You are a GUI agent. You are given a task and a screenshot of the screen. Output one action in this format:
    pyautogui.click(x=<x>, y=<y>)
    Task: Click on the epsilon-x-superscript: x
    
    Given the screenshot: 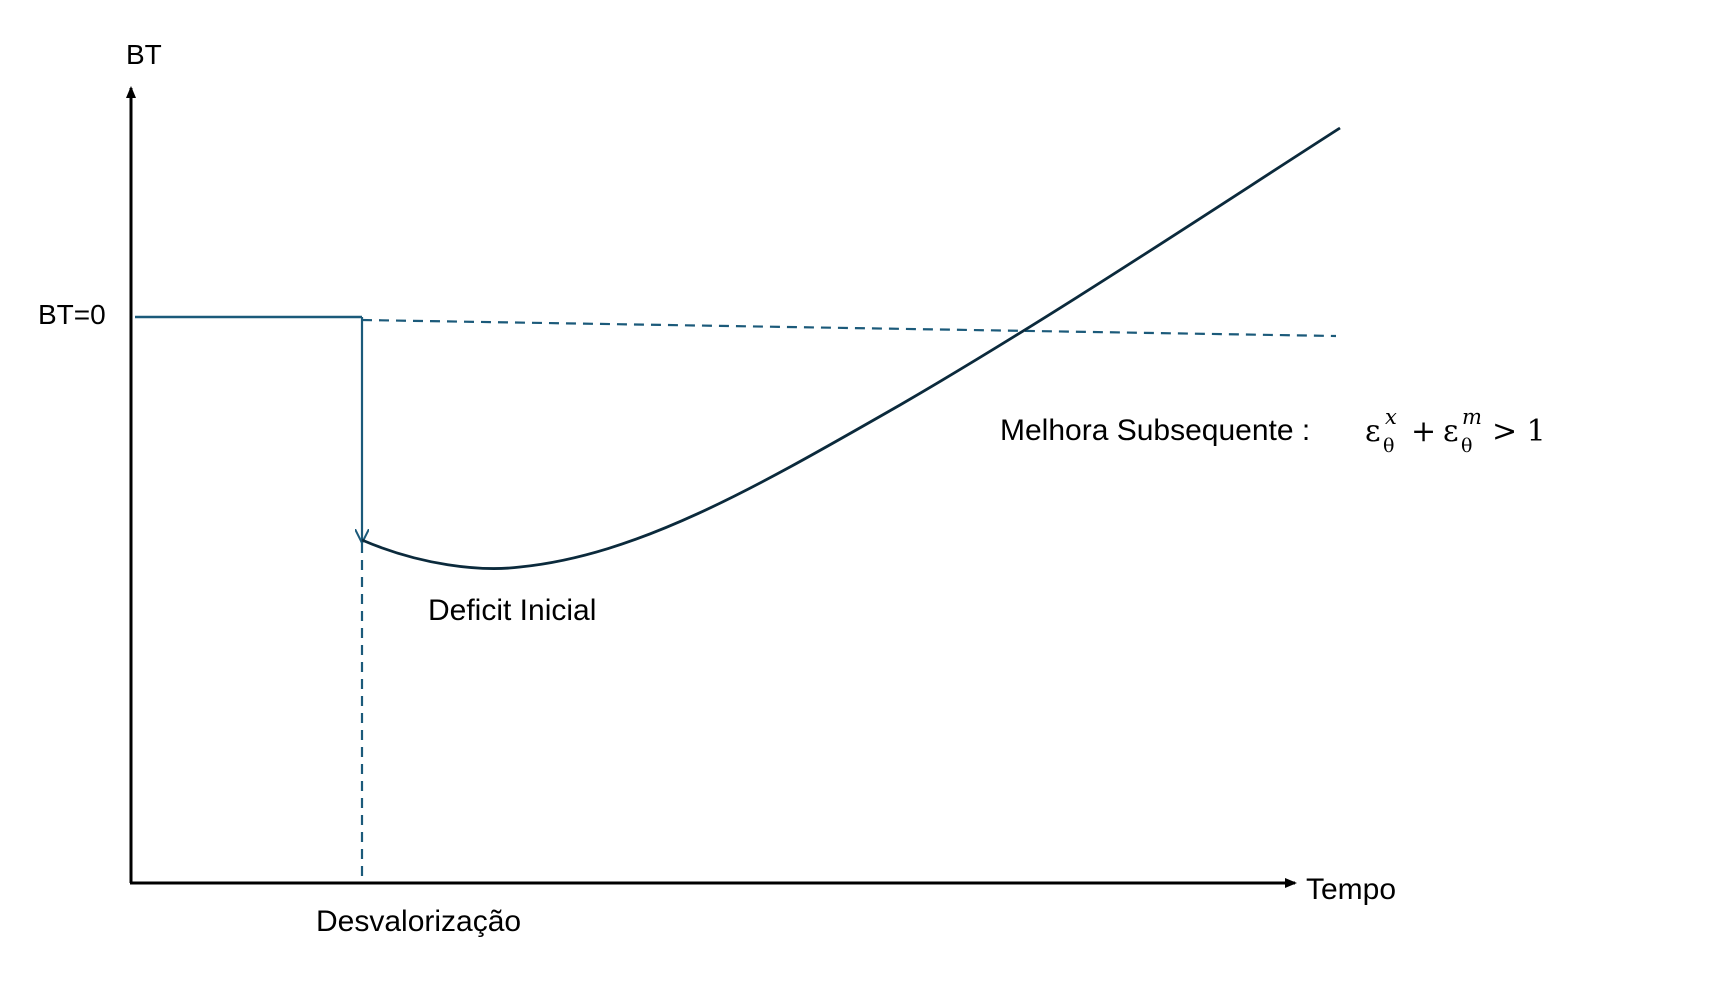 What is the action you would take?
    pyautogui.click(x=1391, y=417)
    